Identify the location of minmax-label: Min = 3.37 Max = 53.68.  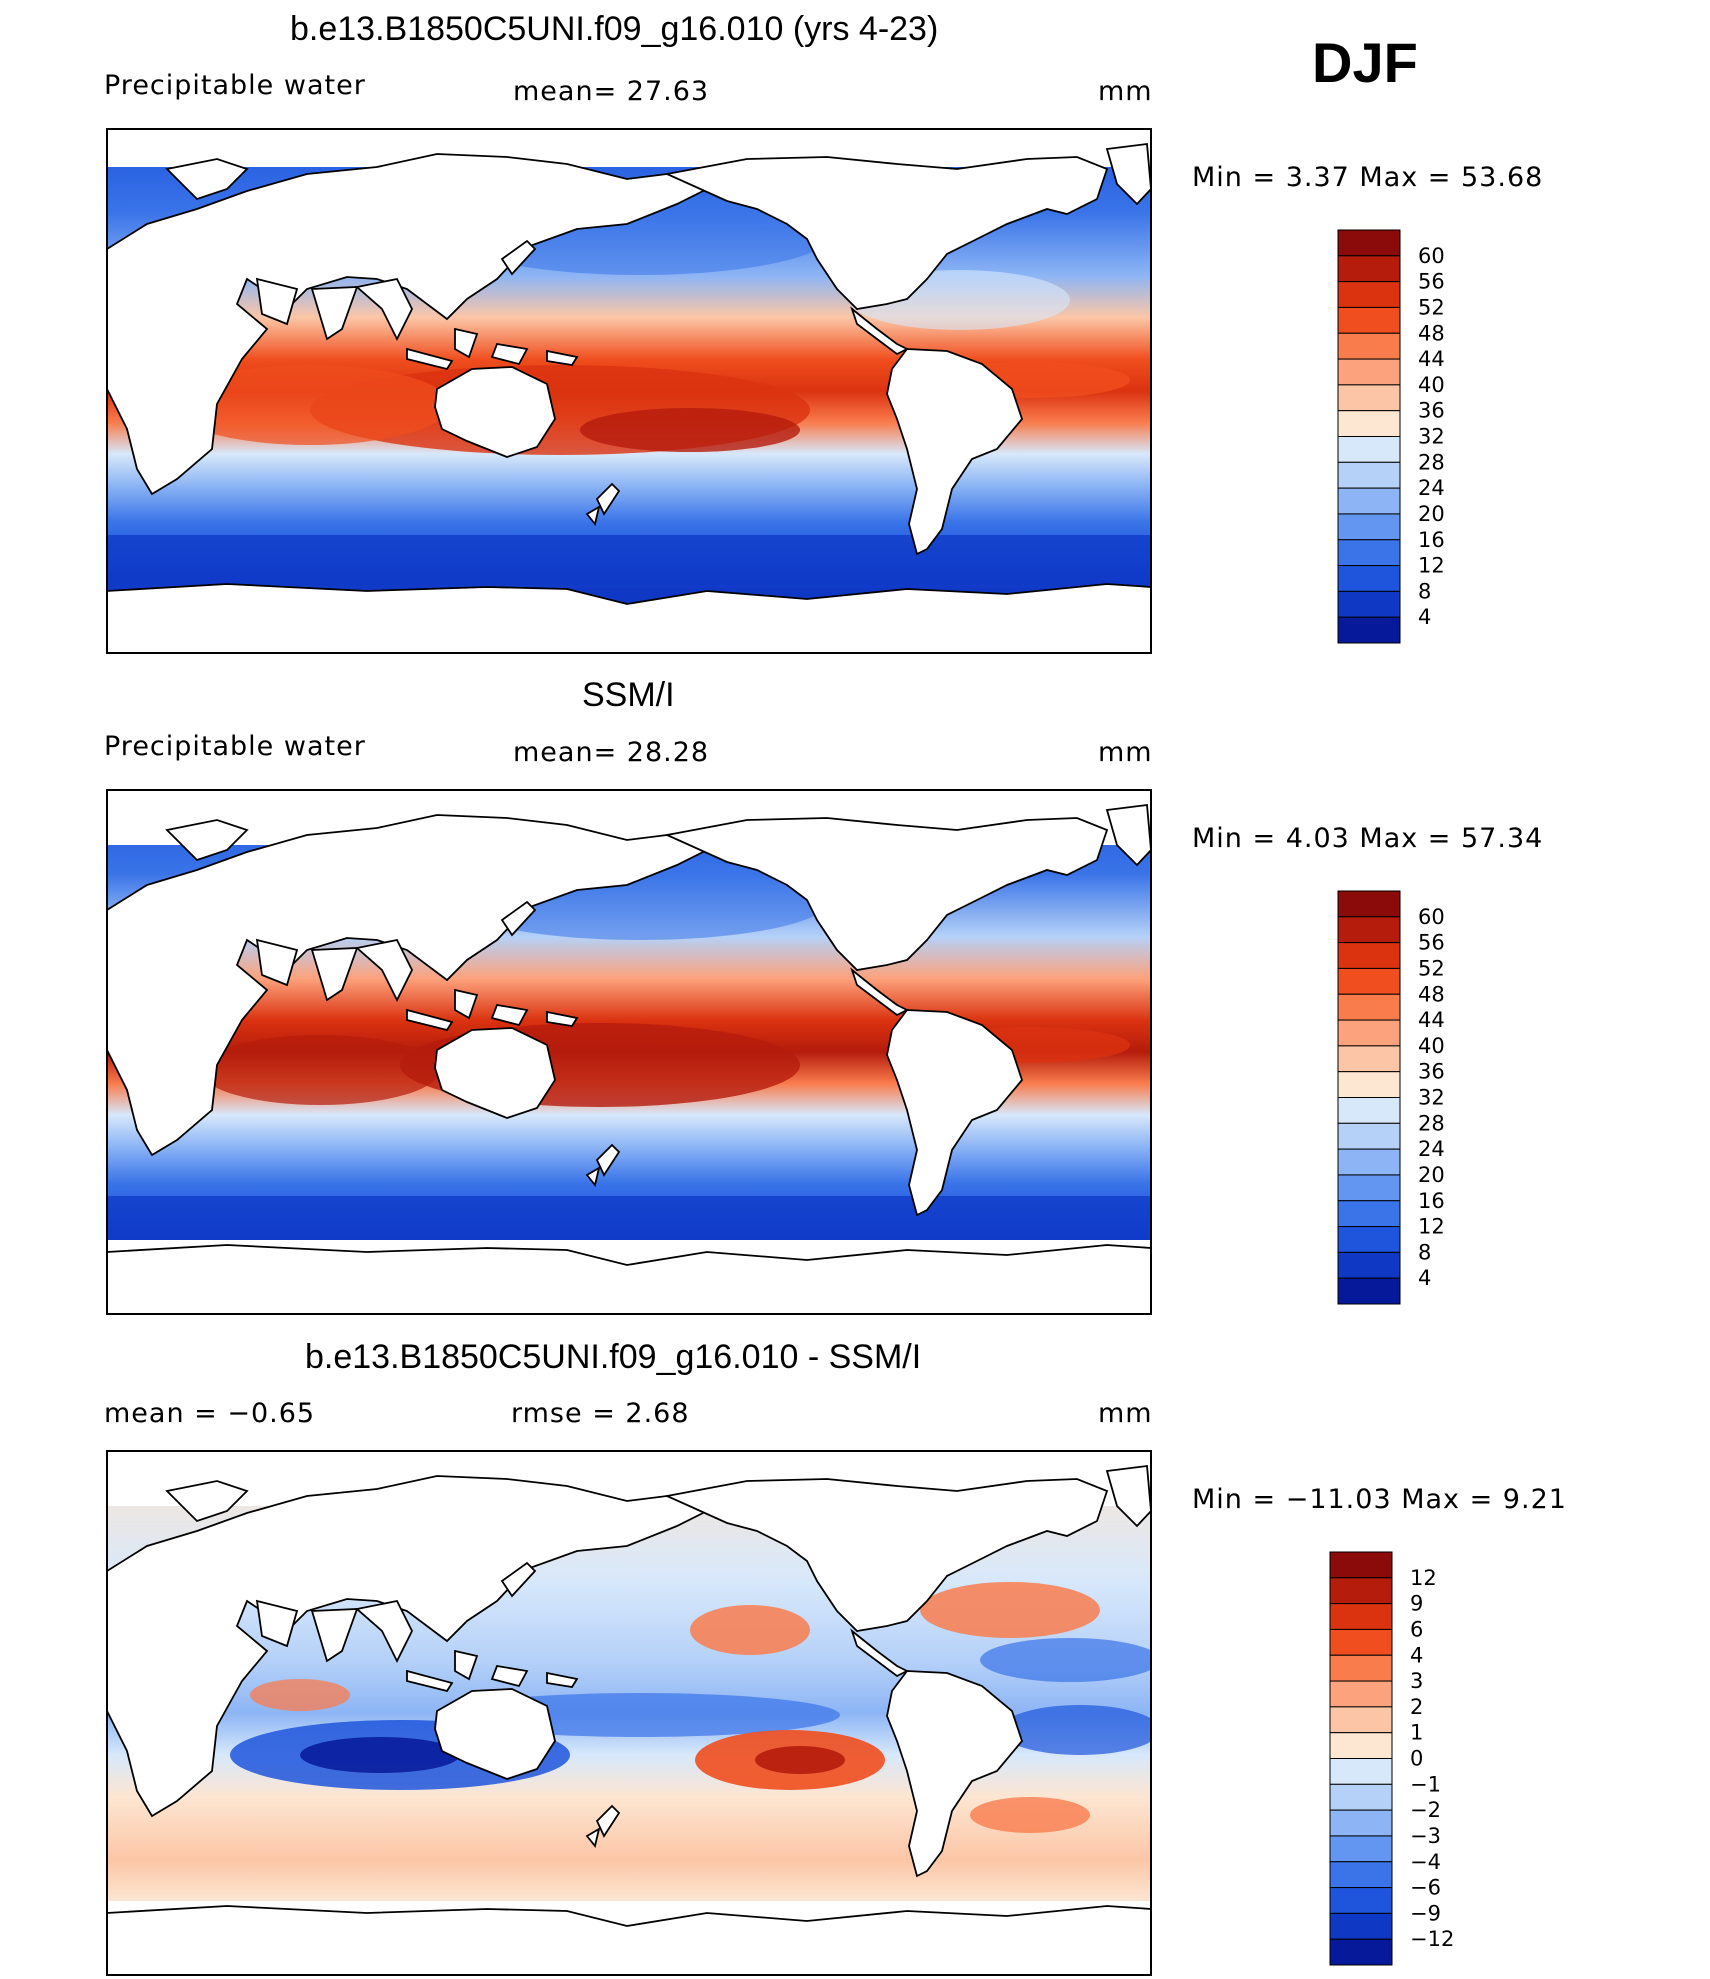
(1368, 177).